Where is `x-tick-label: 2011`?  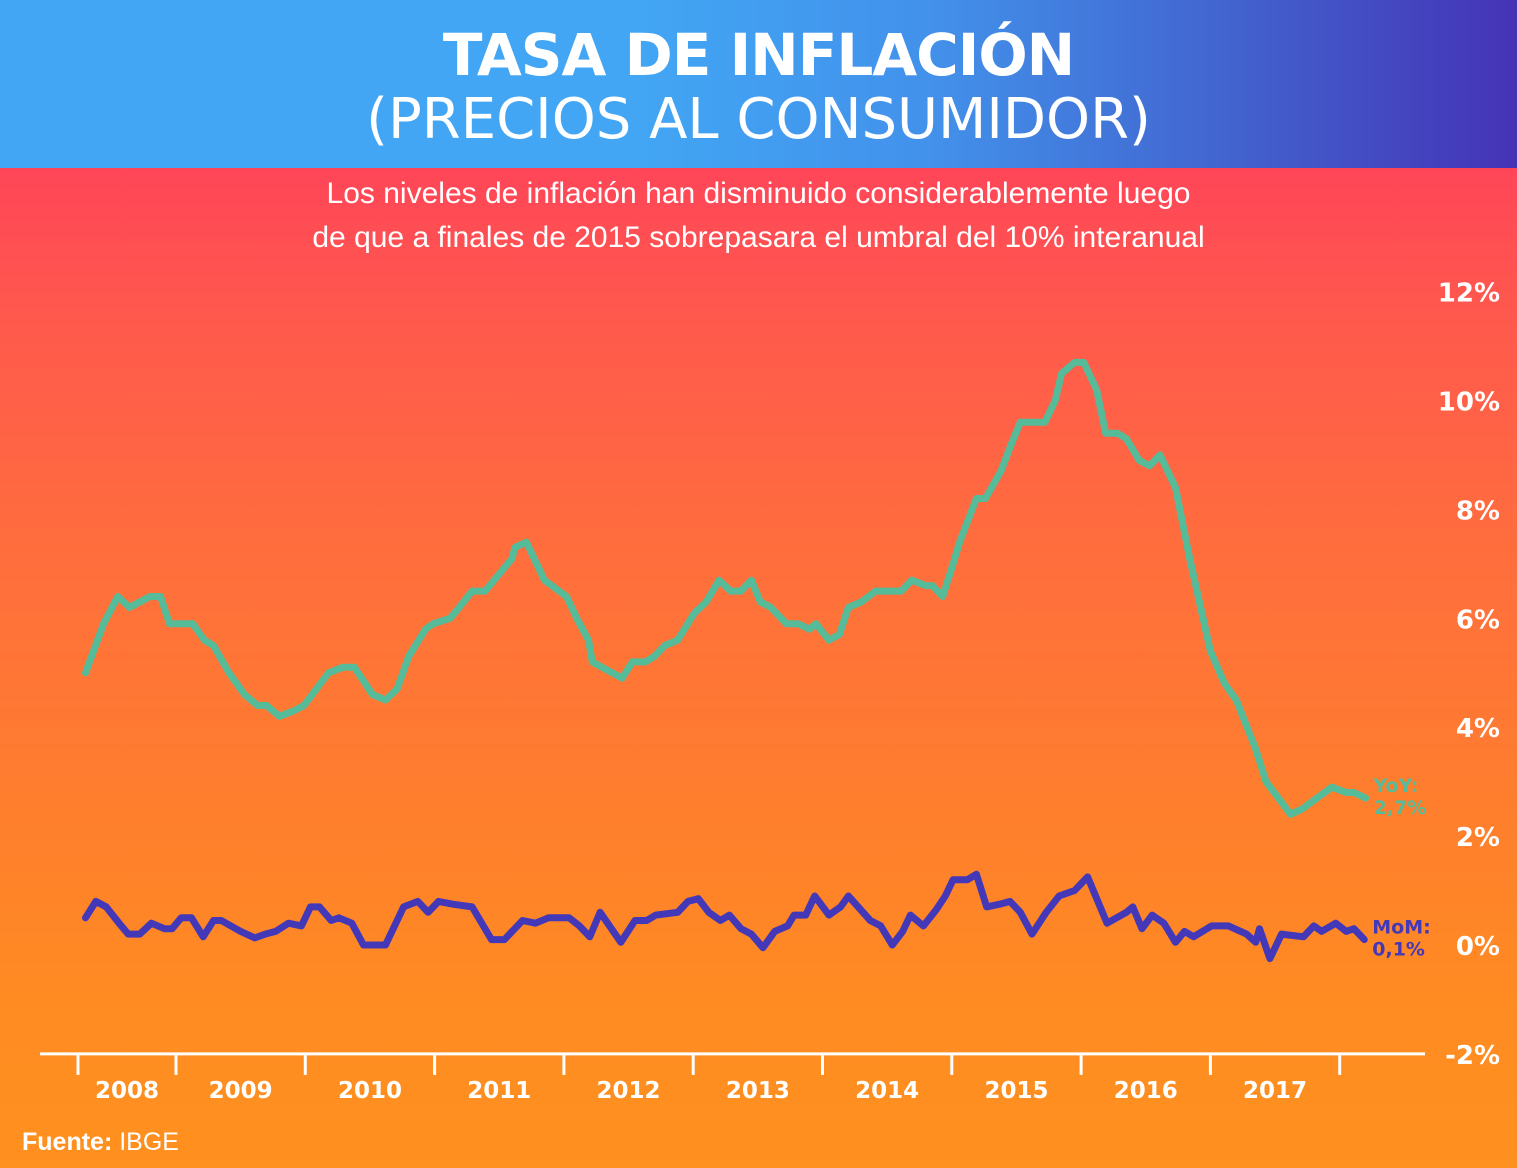 x-tick-label: 2011 is located at coordinates (499, 1091).